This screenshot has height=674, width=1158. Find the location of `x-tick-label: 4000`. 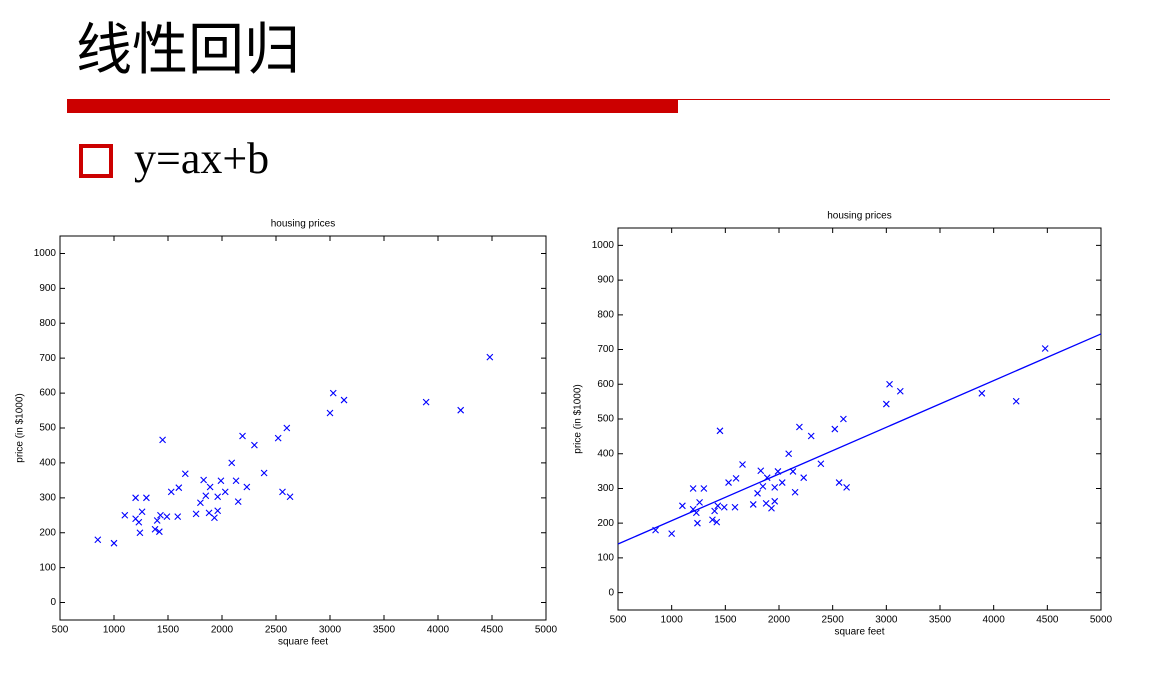

x-tick-label: 4000 is located at coordinates (438, 630).